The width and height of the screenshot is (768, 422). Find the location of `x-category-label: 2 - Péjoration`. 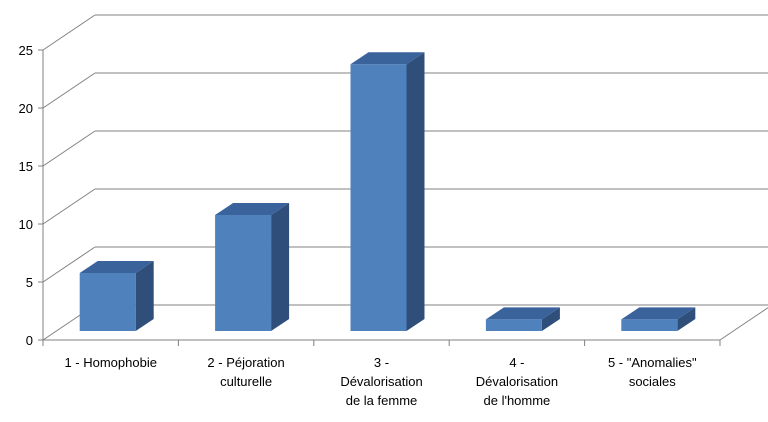

x-category-label: 2 - Péjoration is located at coordinates (245, 362).